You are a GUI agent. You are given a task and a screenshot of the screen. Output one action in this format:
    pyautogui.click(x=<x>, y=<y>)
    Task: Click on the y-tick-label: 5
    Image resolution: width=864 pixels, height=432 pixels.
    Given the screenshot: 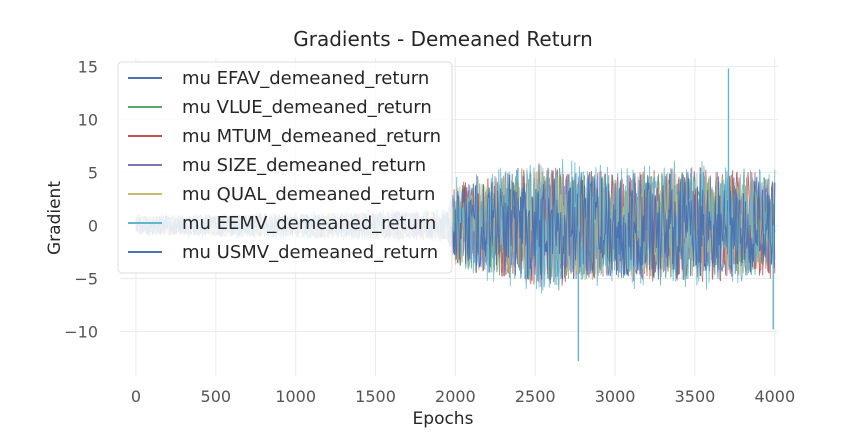 What is the action you would take?
    pyautogui.click(x=93, y=172)
    